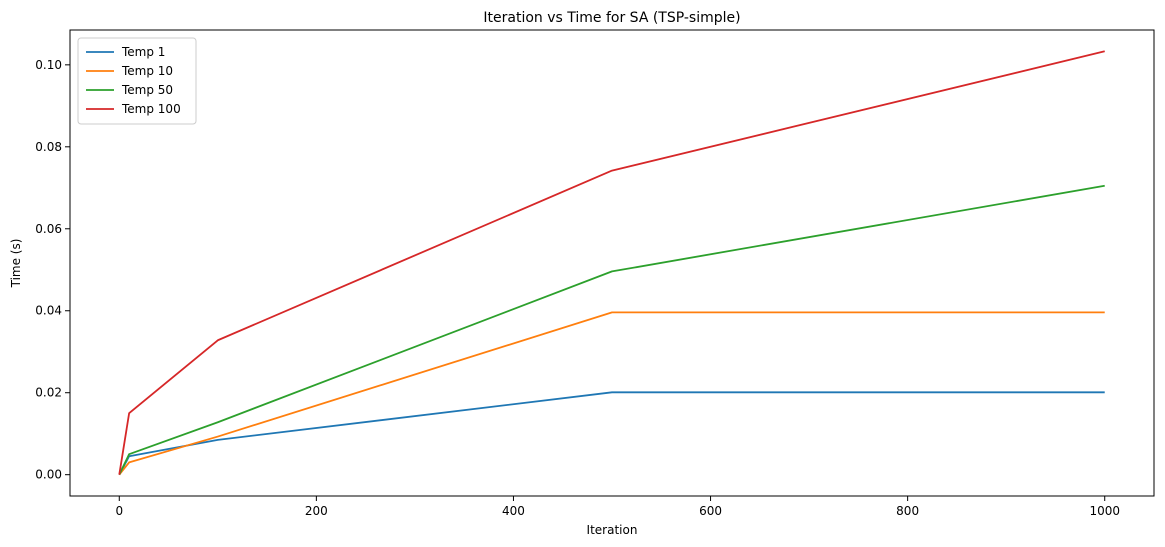  What do you see at coordinates (48, 475) in the screenshot?
I see `y-tick-label: 0.00` at bounding box center [48, 475].